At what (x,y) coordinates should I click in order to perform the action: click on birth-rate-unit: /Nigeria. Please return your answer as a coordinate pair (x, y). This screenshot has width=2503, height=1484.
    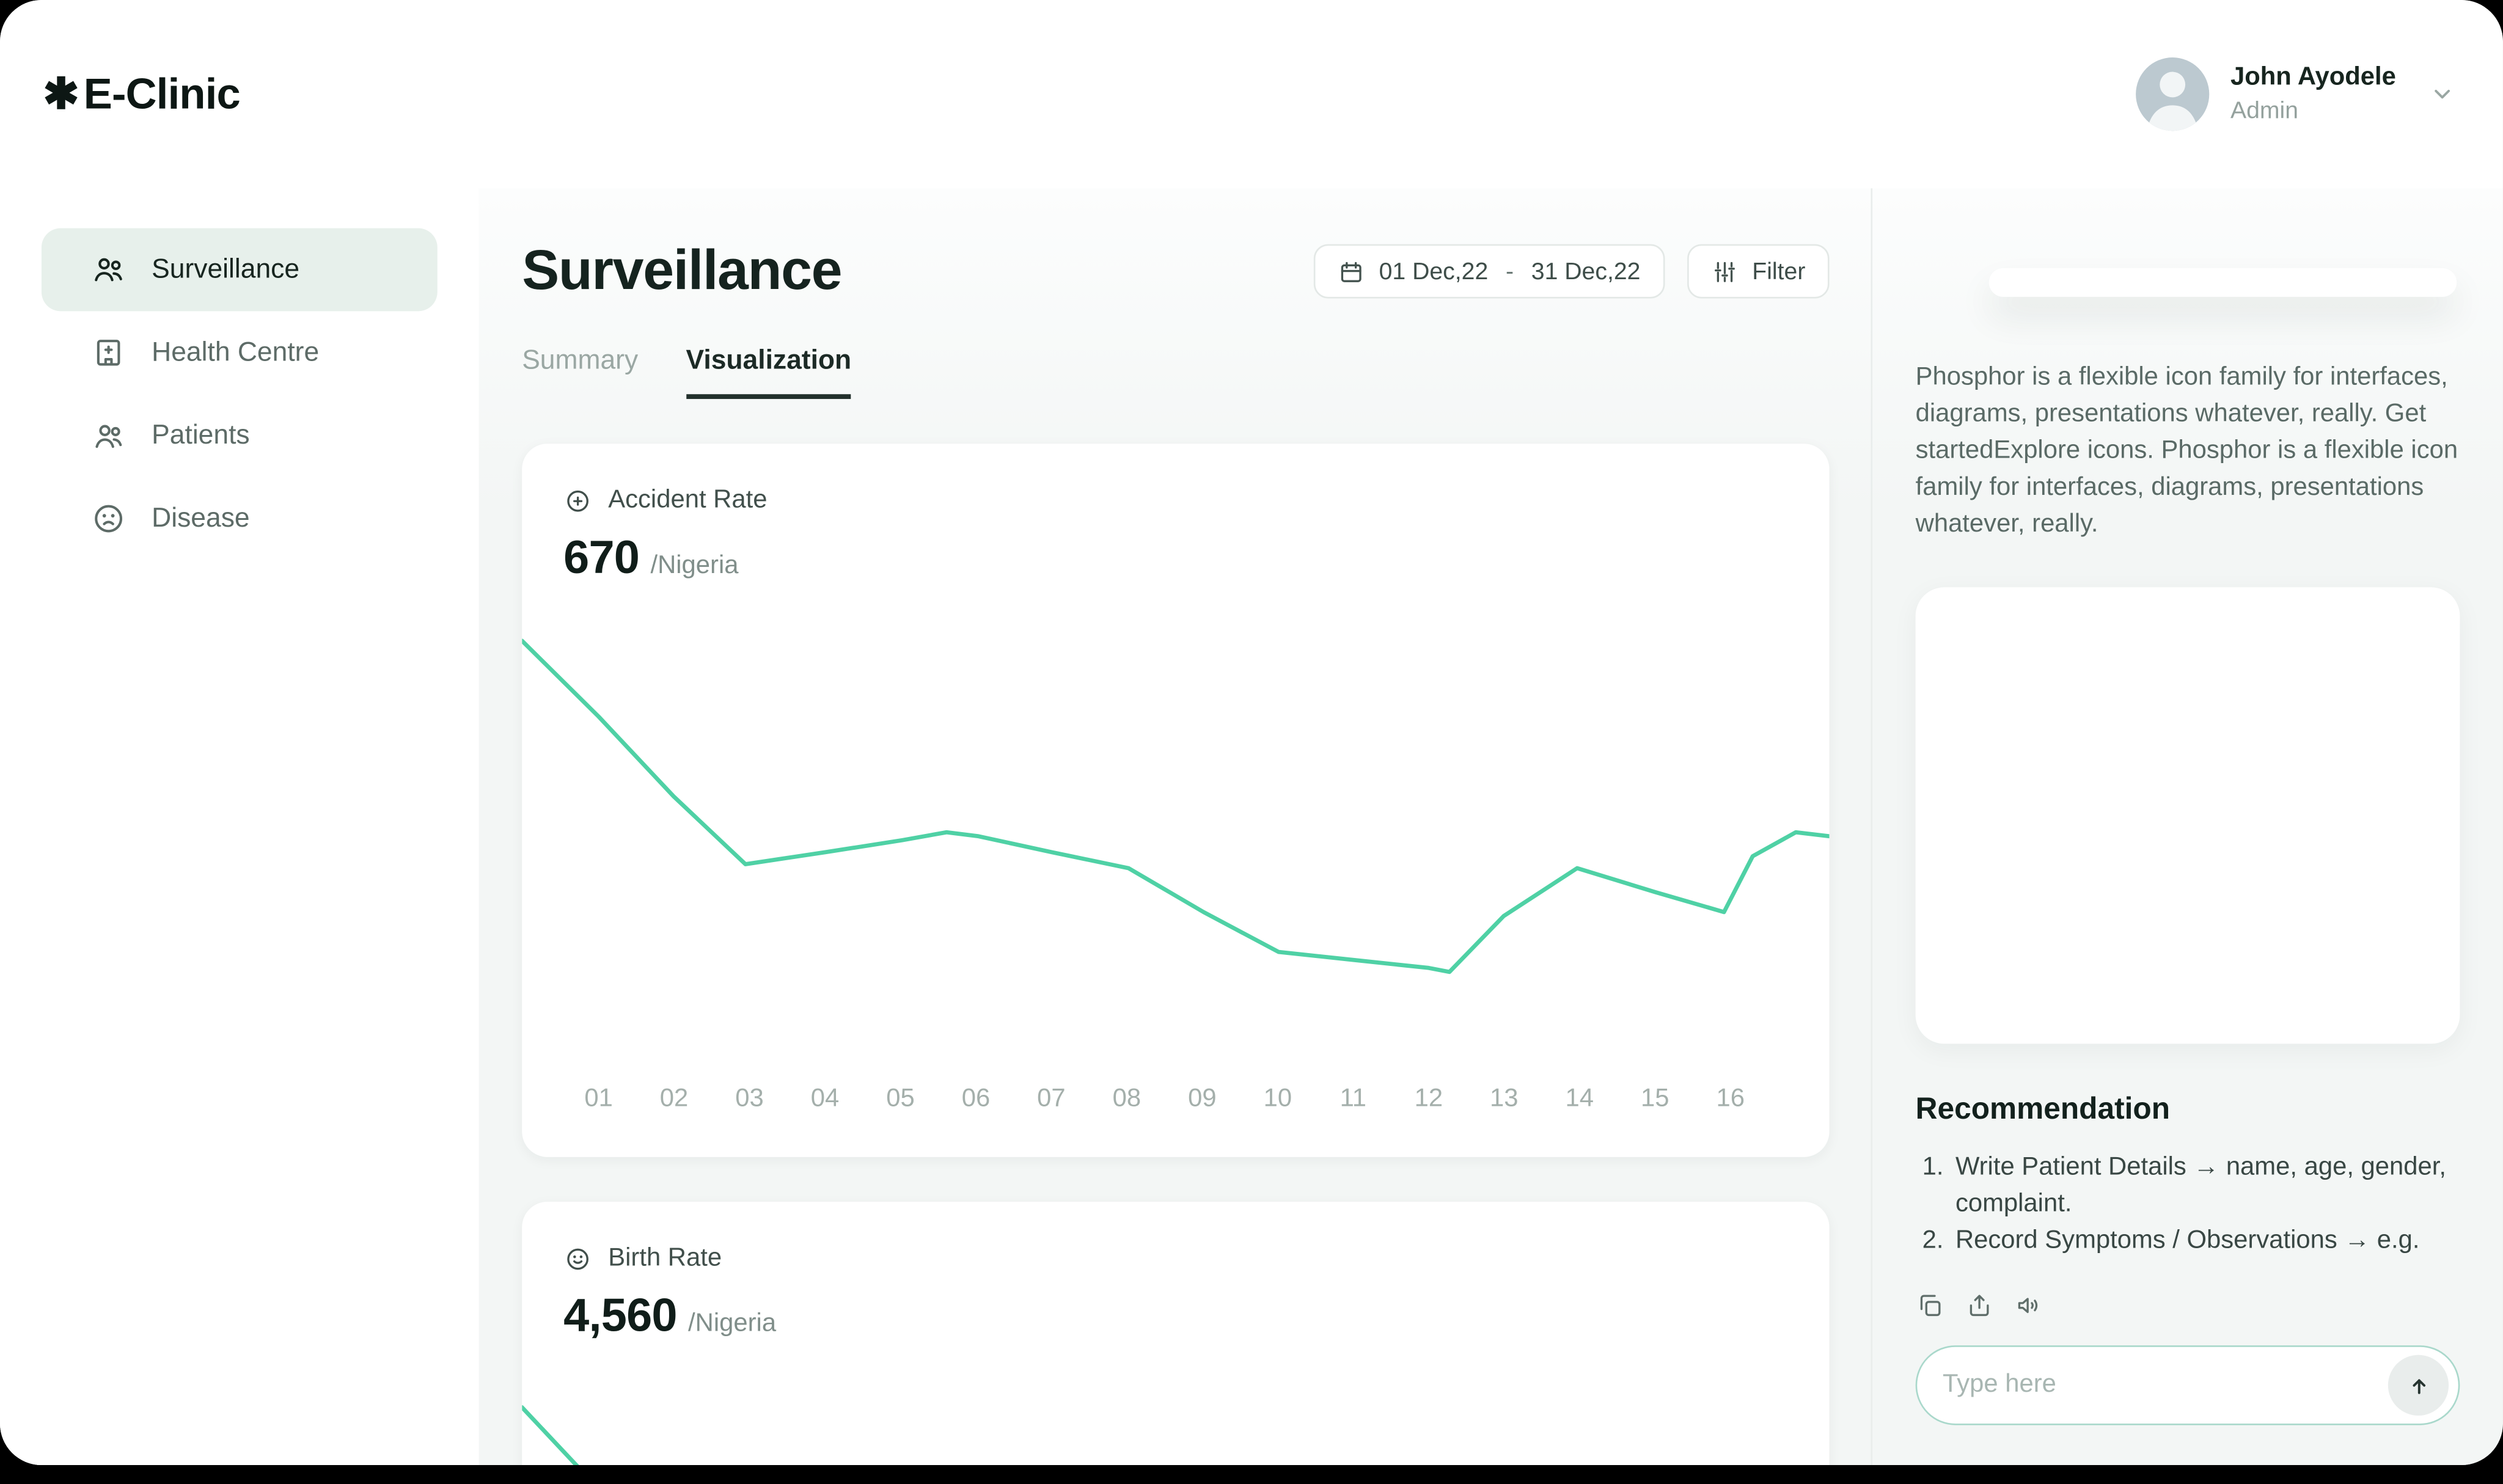
    Looking at the image, I should click on (732, 1324).